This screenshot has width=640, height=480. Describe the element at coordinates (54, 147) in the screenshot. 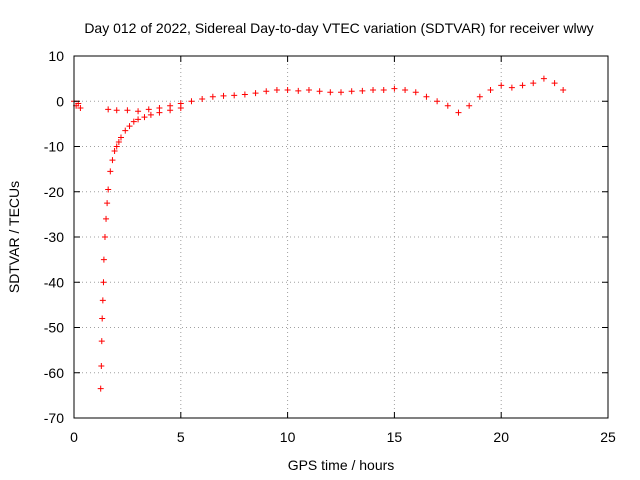

I see `y-tick-label: -10` at that location.